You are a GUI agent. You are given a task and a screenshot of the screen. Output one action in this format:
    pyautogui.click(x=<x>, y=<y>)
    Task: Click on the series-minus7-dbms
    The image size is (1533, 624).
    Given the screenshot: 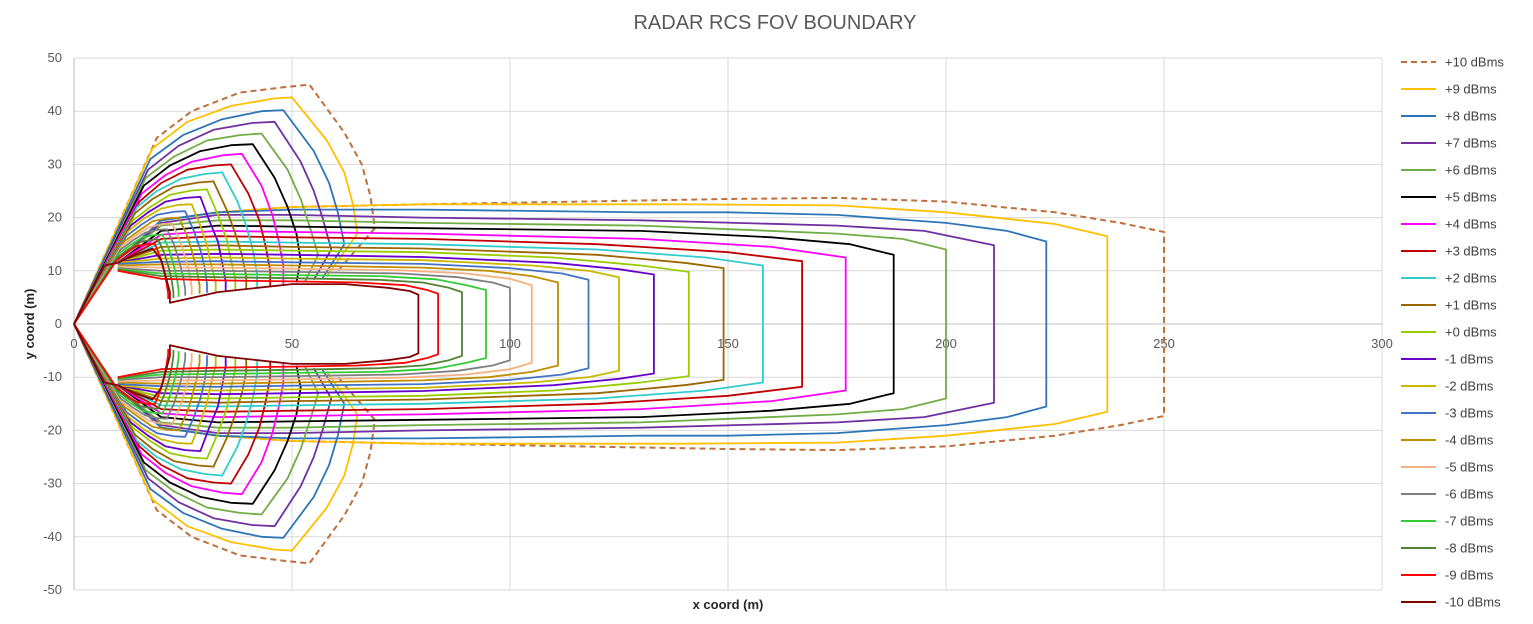 What is the action you would take?
    pyautogui.click(x=280, y=324)
    